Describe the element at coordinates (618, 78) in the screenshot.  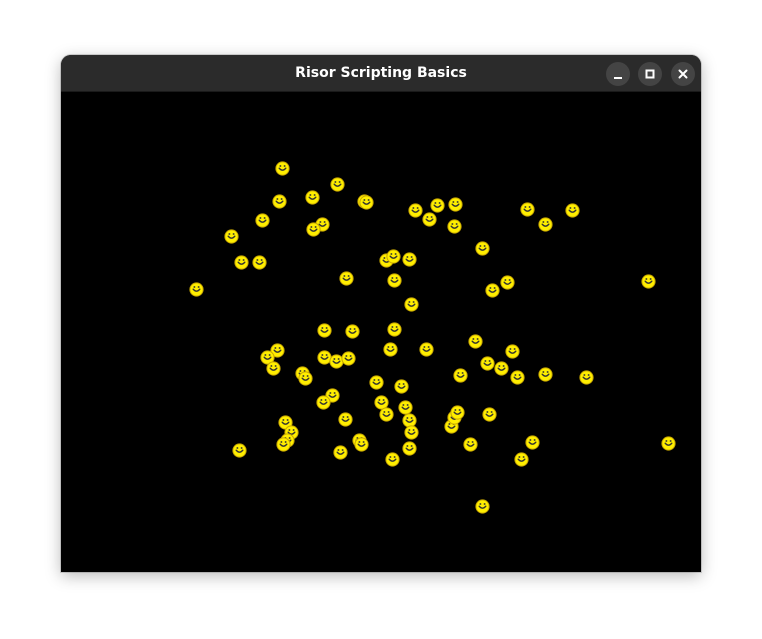
I see `minimize-icon` at that location.